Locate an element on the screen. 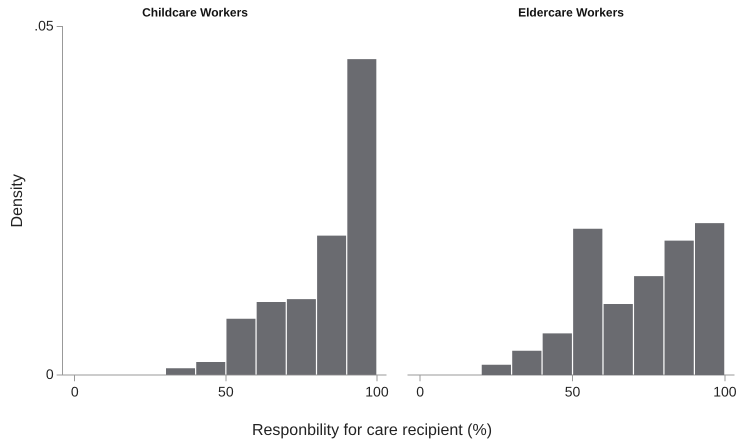 This screenshot has width=744, height=446. y-tick-label: .05 is located at coordinates (44, 25).